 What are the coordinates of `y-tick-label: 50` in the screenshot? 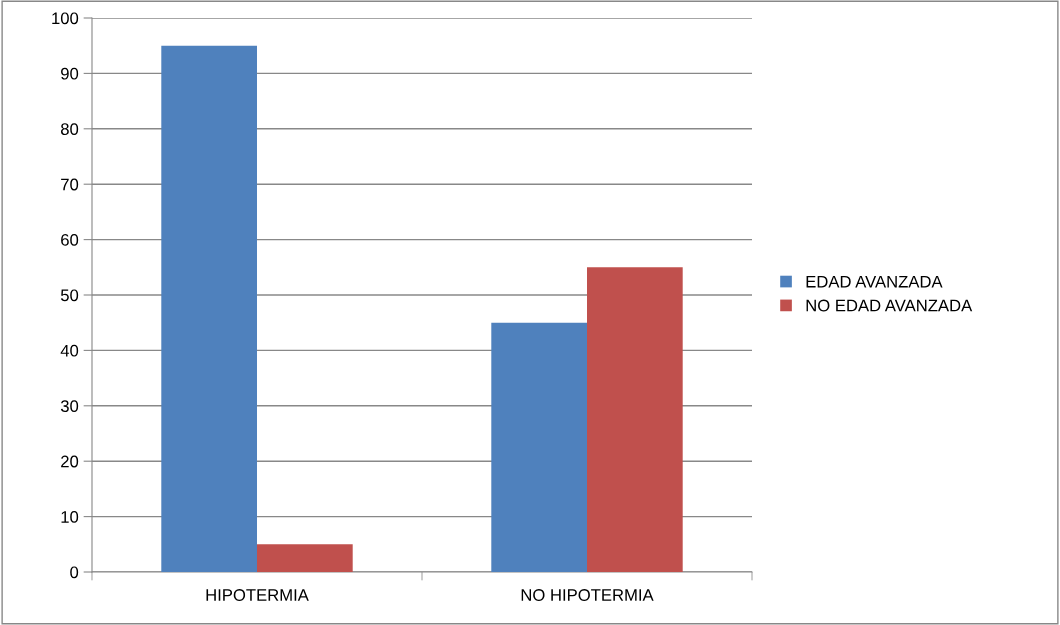 It's located at (69, 295).